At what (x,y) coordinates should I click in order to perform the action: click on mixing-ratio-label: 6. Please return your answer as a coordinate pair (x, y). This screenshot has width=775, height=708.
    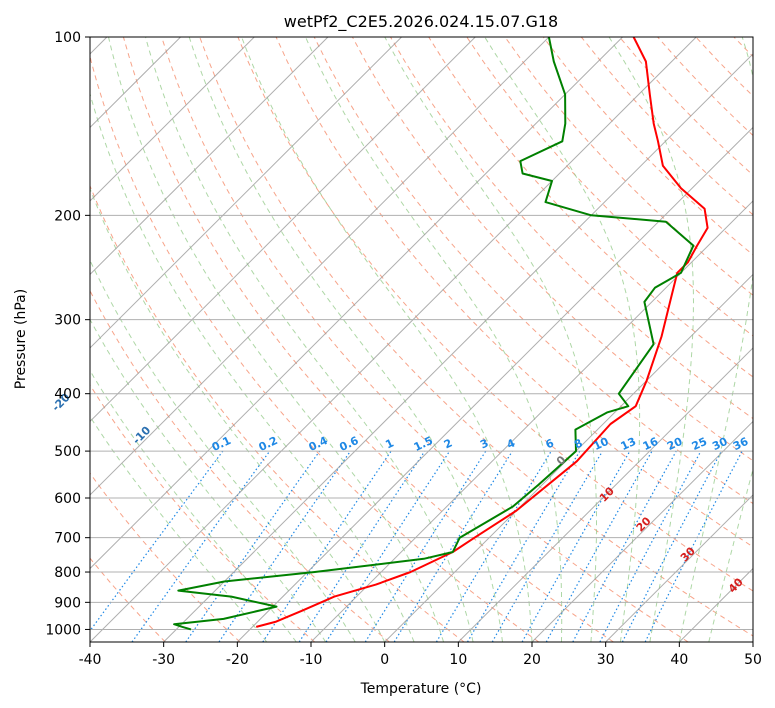
    Looking at the image, I should click on (550, 443).